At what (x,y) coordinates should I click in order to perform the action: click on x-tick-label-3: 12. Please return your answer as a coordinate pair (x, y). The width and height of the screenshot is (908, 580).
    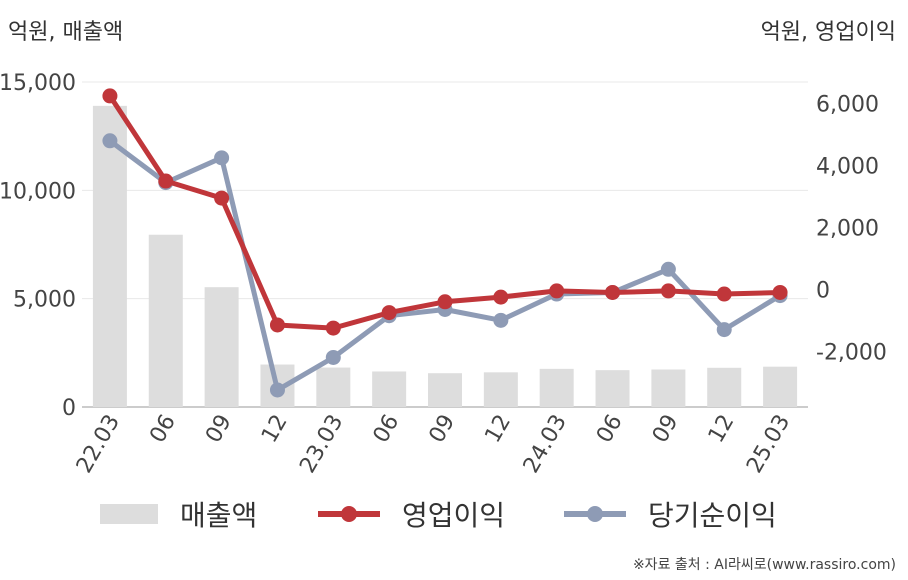
    Looking at the image, I should click on (275, 429).